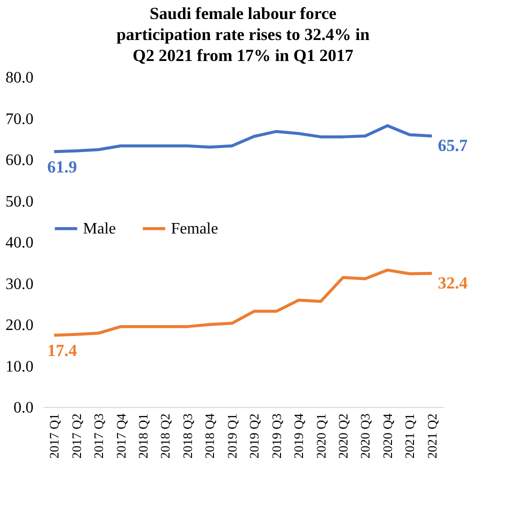  Describe the element at coordinates (365, 436) in the screenshot. I see `x-tick-label: 2020 Q3` at that location.